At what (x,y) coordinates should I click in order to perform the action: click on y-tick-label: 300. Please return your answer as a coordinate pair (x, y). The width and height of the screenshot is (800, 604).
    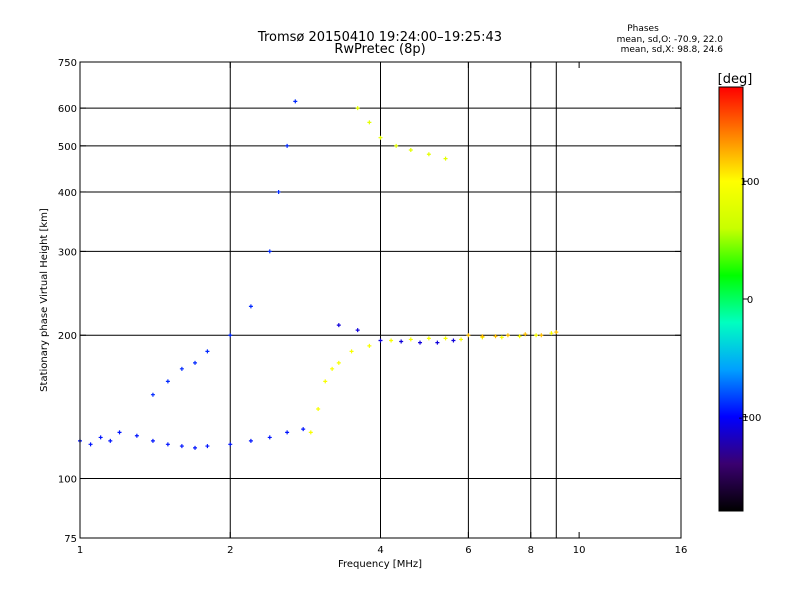
    Looking at the image, I should click on (67, 252).